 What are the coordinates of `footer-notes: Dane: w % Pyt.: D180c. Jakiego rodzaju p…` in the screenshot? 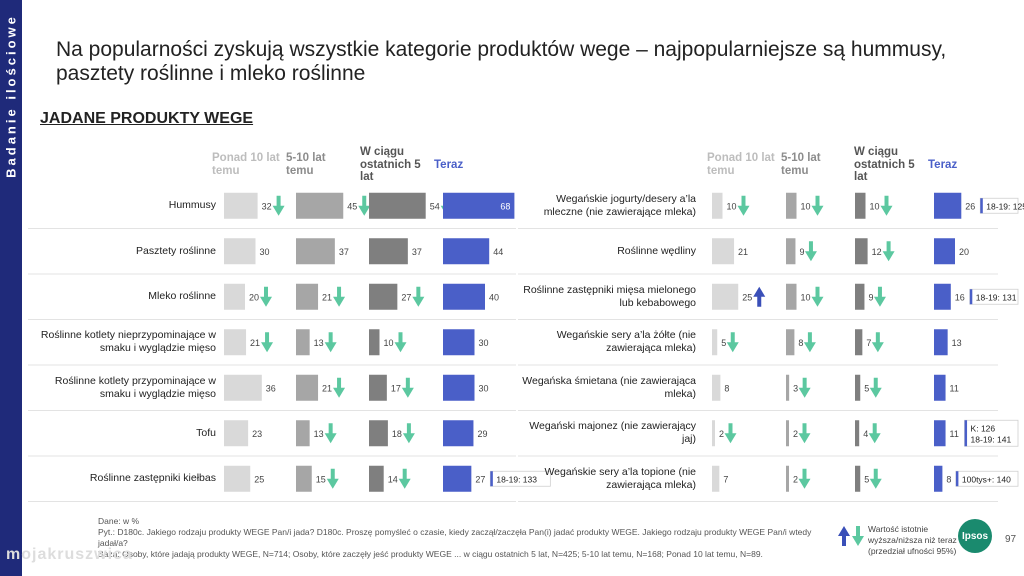 It's located at (468, 538).